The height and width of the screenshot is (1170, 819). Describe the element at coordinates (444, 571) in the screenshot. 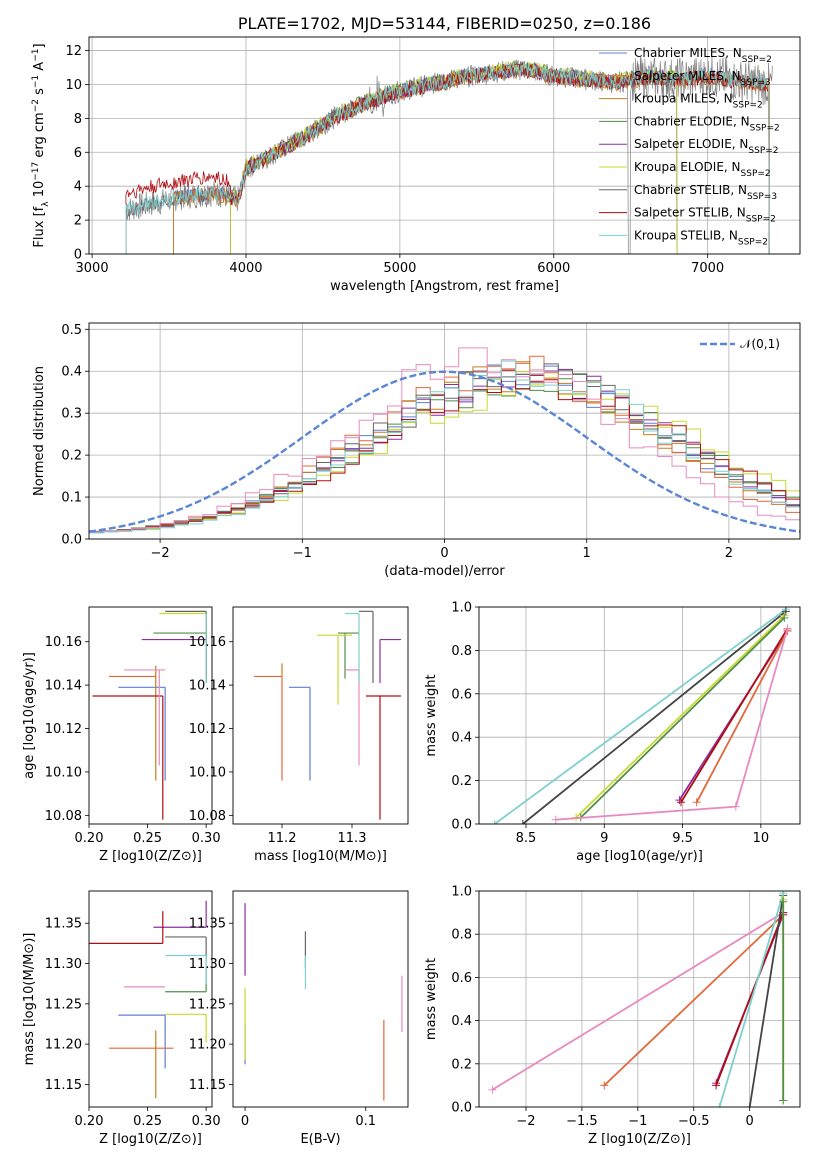

I see `x-axis-label: (data-model)/error` at that location.